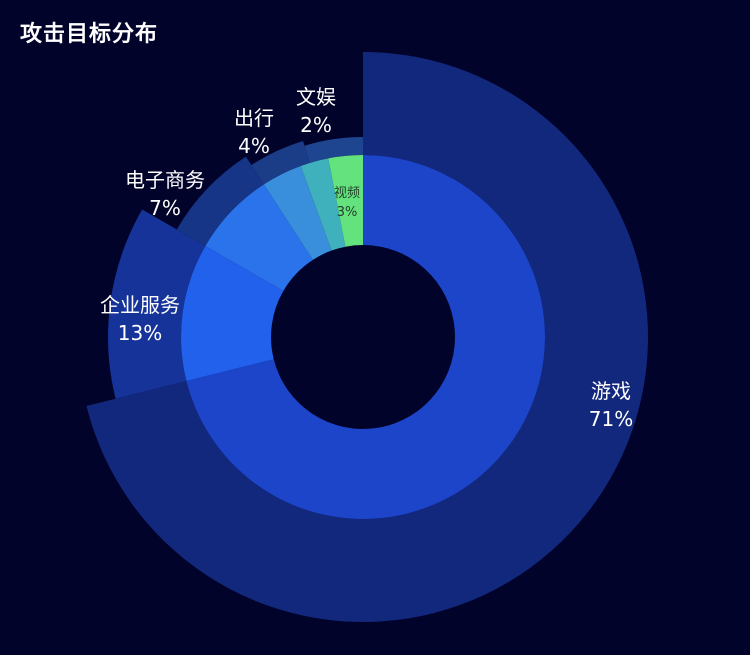 This screenshot has width=750, height=655. I want to click on slice-label-name-3: 出行, so click(254, 118).